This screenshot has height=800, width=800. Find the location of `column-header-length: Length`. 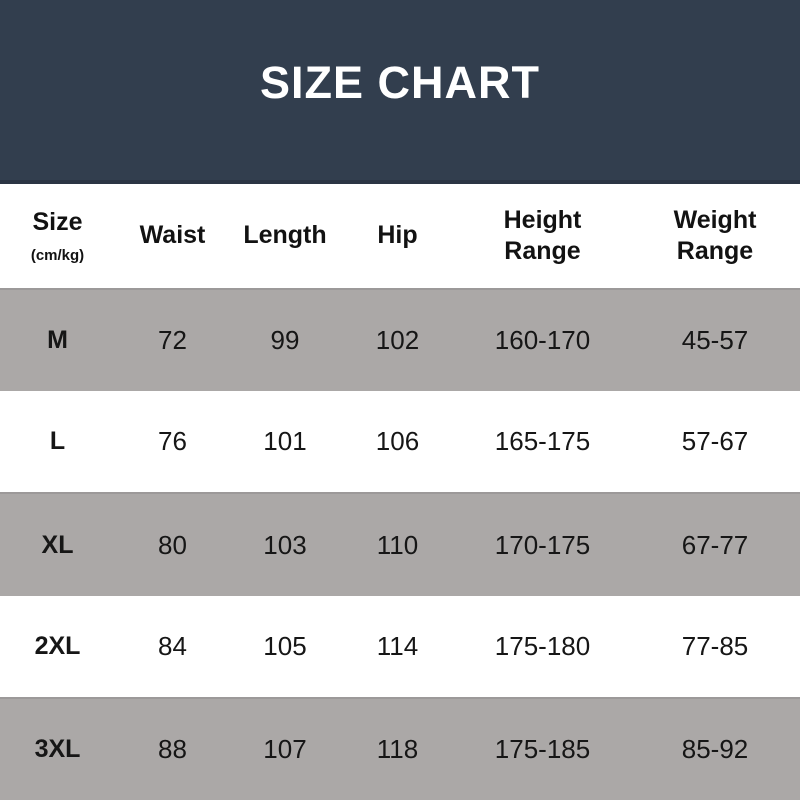

column-header-length: Length is located at coordinates (285, 235).